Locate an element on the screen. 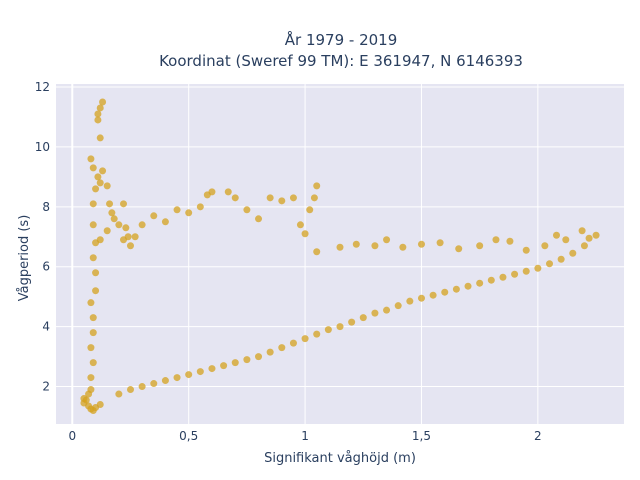 The height and width of the screenshot is (480, 640). y-axis-title: Vågperiod (s) is located at coordinates (24, 258).